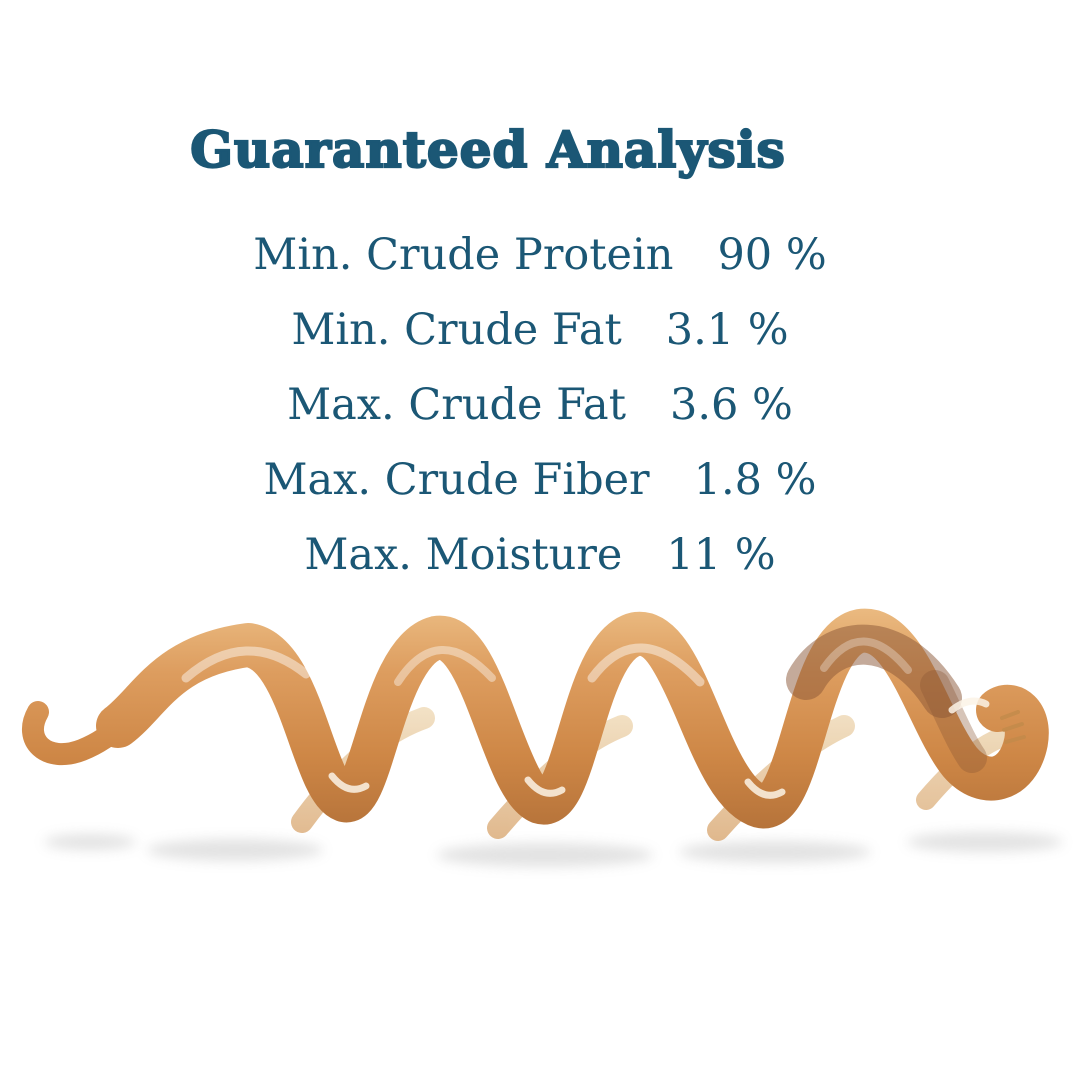 Image resolution: width=1080 pixels, height=1080 pixels. I want to click on analysis-value: 90 %, so click(772, 255).